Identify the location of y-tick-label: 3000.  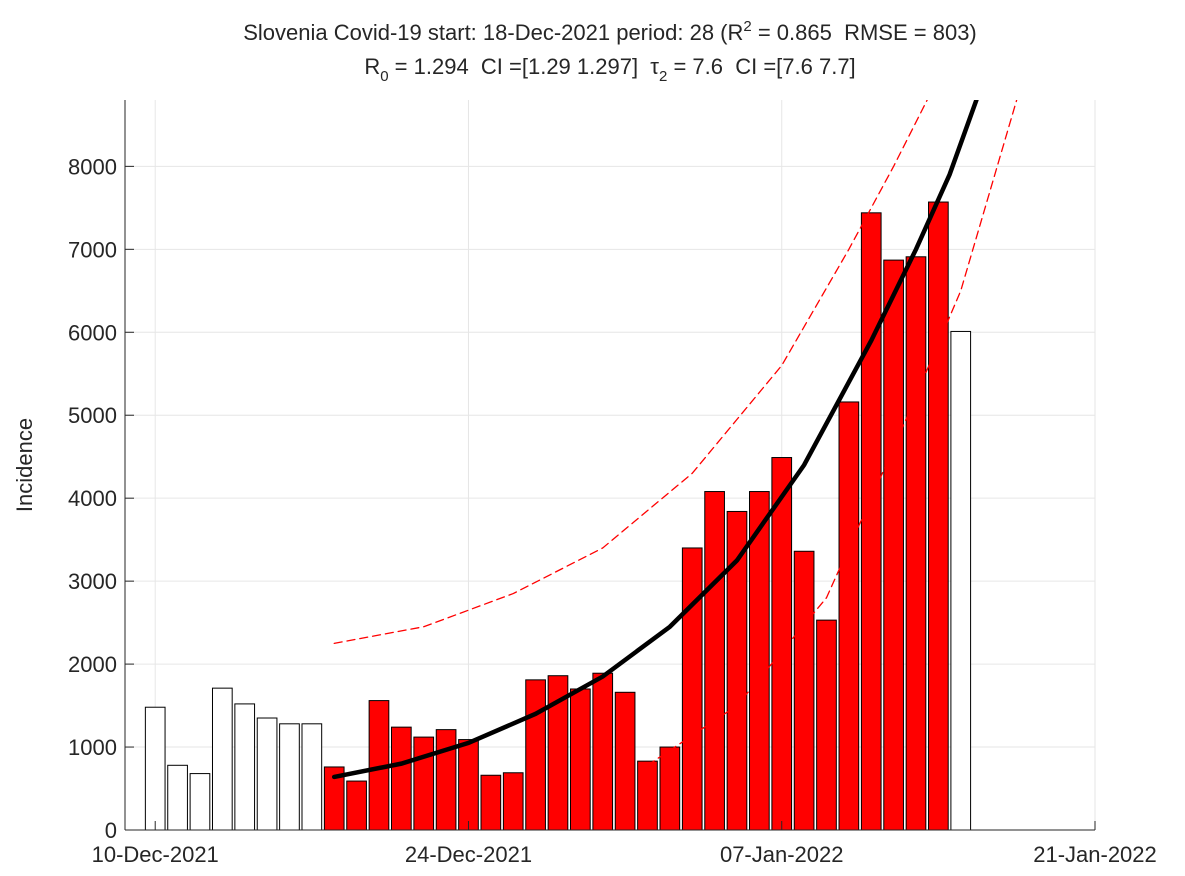
(92, 581).